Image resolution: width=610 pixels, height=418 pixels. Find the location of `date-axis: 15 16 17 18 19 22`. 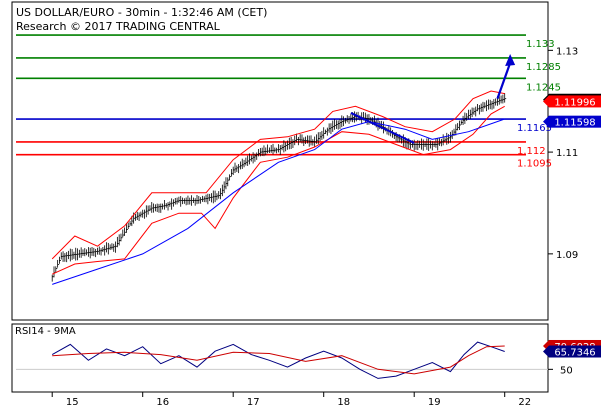

date-axis: 15 16 17 18 19 22 is located at coordinates (291, 400).